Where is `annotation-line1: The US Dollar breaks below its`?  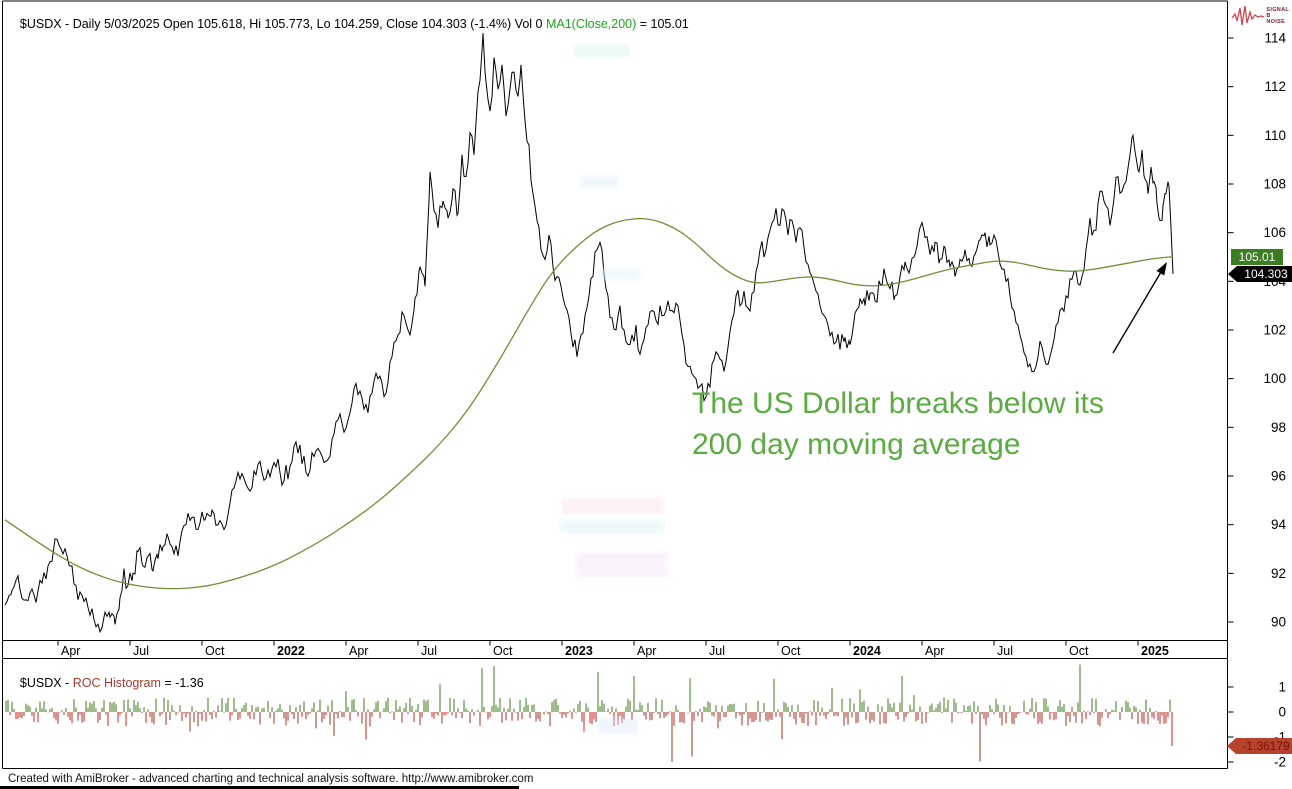 annotation-line1: The US Dollar breaks below its is located at coordinates (898, 403).